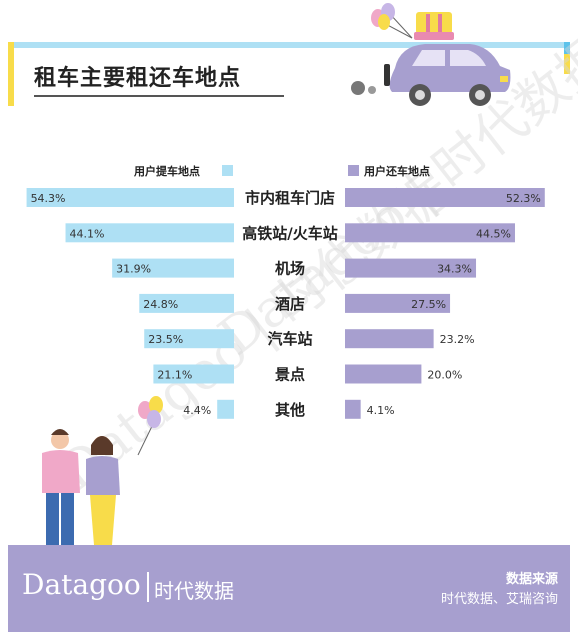 Image resolution: width=578 pixels, height=637 pixels. I want to click on luggage-icon, so click(434, 26).